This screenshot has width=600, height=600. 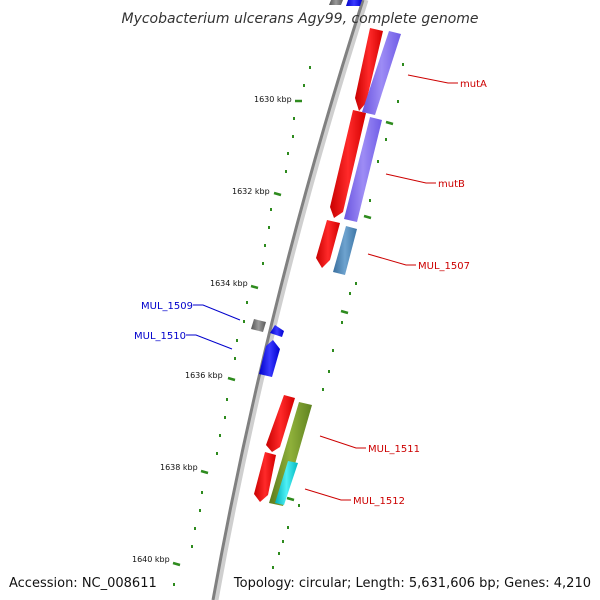 What do you see at coordinates (251, 191) in the screenshot?
I see `scale-label-1632kbp: 1632 kbp` at bounding box center [251, 191].